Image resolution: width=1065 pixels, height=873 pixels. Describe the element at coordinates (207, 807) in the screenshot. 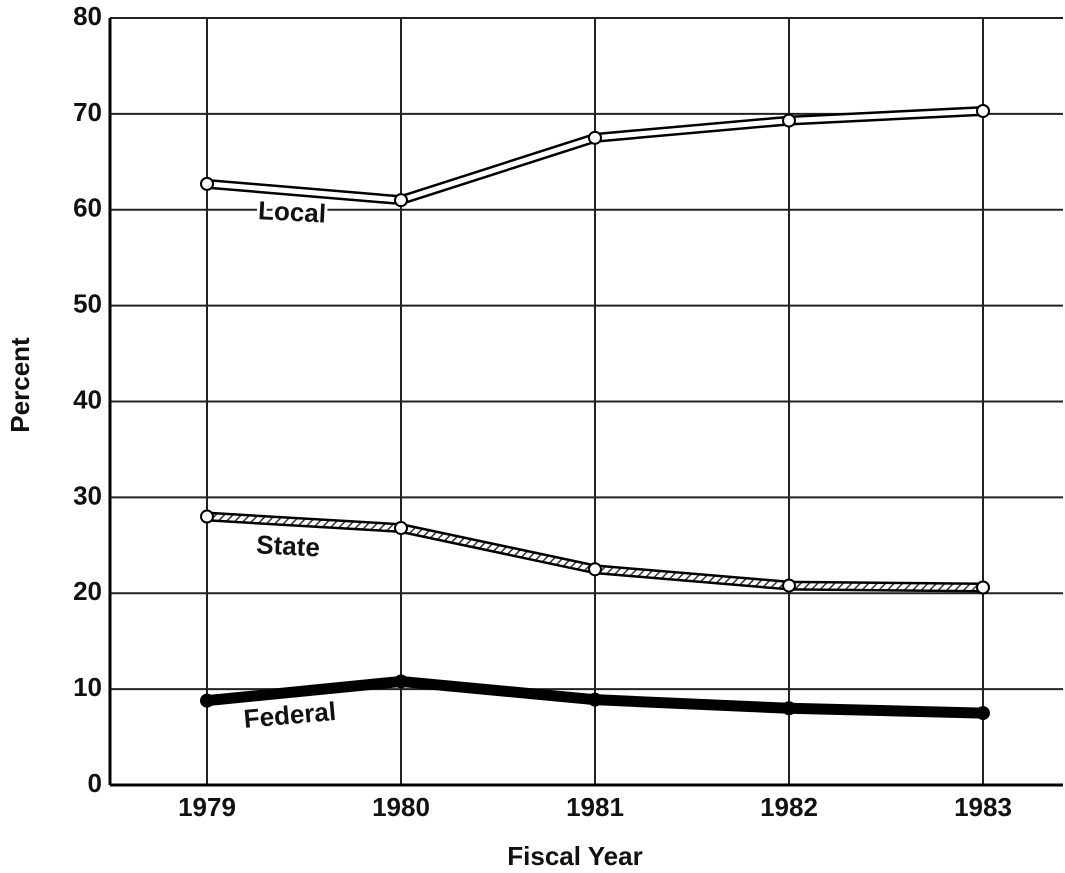

I see `x-tick-label: 1979` at that location.